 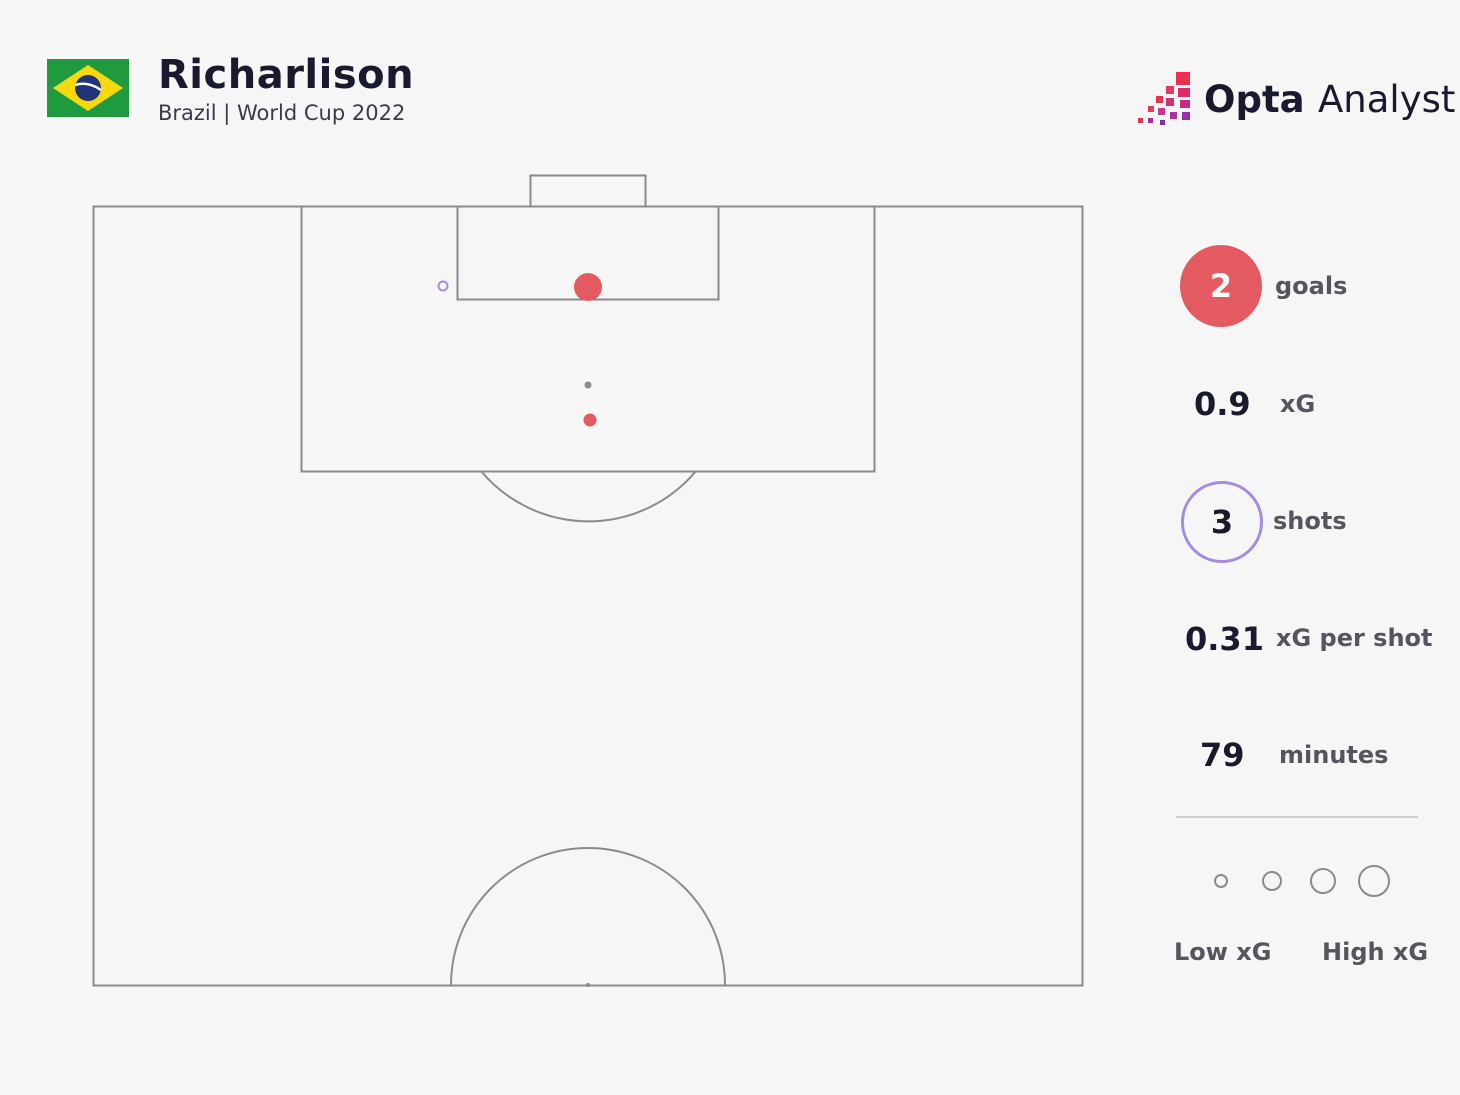 I want to click on opta-analyst-logo-icon, so click(x=1164, y=98).